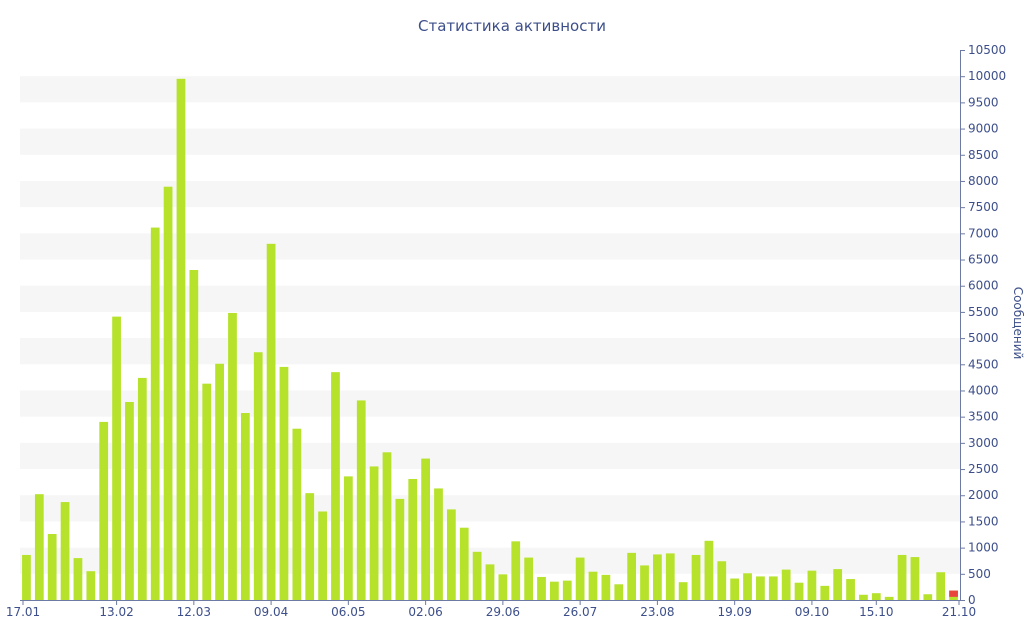 The width and height of the screenshot is (1024, 640). I want to click on x-tick-label: 09.04, so click(271, 612).